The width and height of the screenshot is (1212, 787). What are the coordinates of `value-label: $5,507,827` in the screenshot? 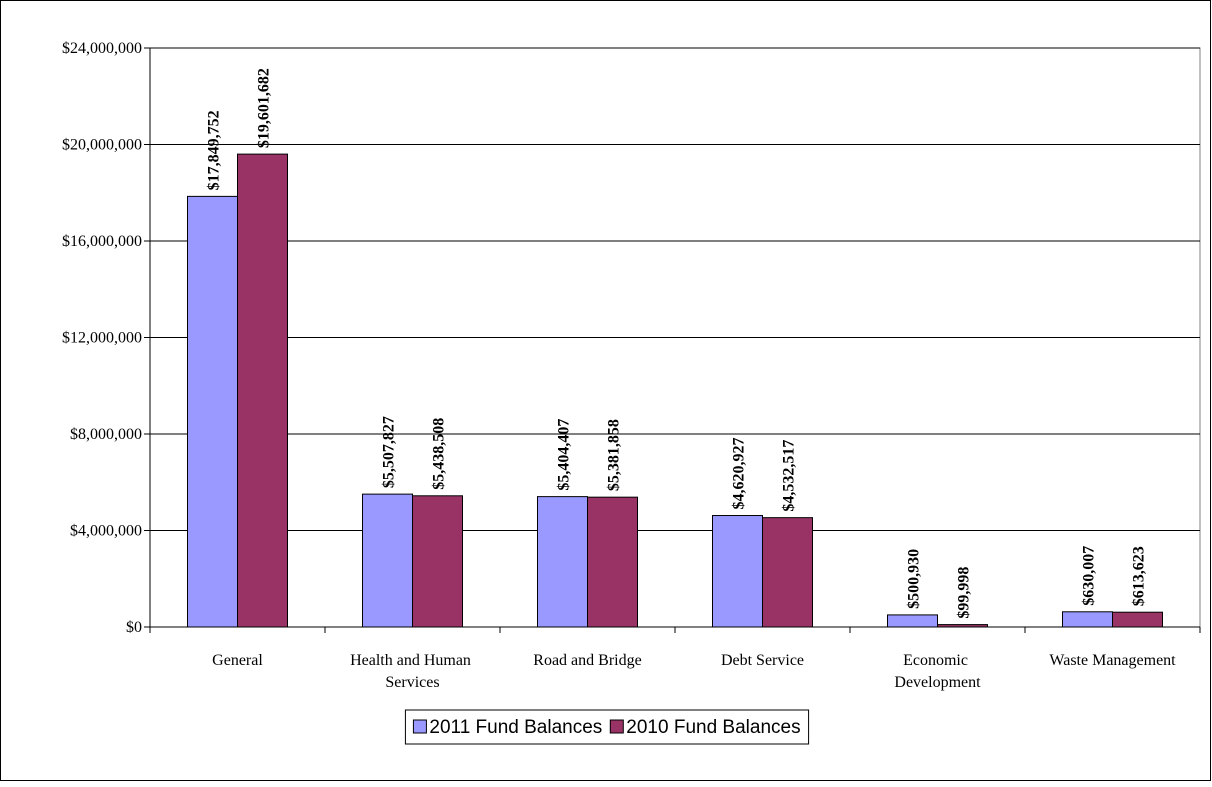 It's located at (389, 452).